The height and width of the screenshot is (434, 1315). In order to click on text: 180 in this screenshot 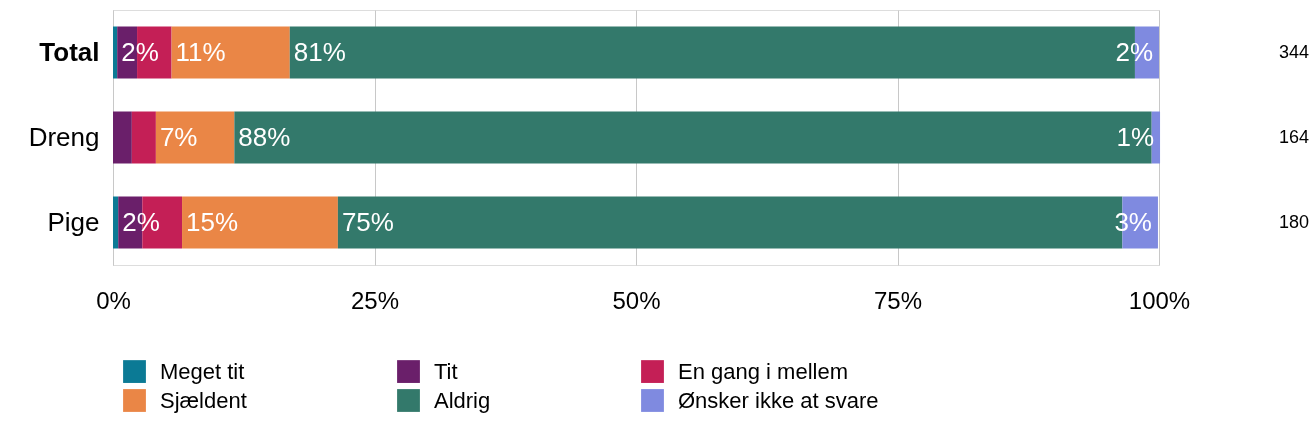, I will do `click(1293, 221)`.